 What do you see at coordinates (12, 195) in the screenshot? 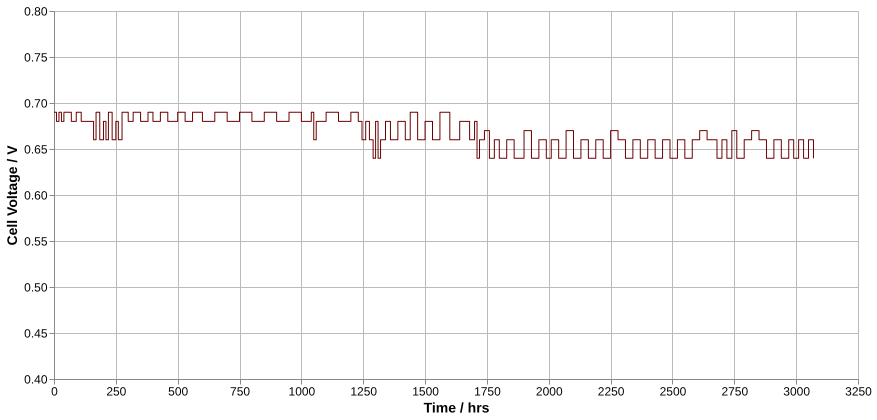
I see `y-axis-title: Cell Voltage / V` at bounding box center [12, 195].